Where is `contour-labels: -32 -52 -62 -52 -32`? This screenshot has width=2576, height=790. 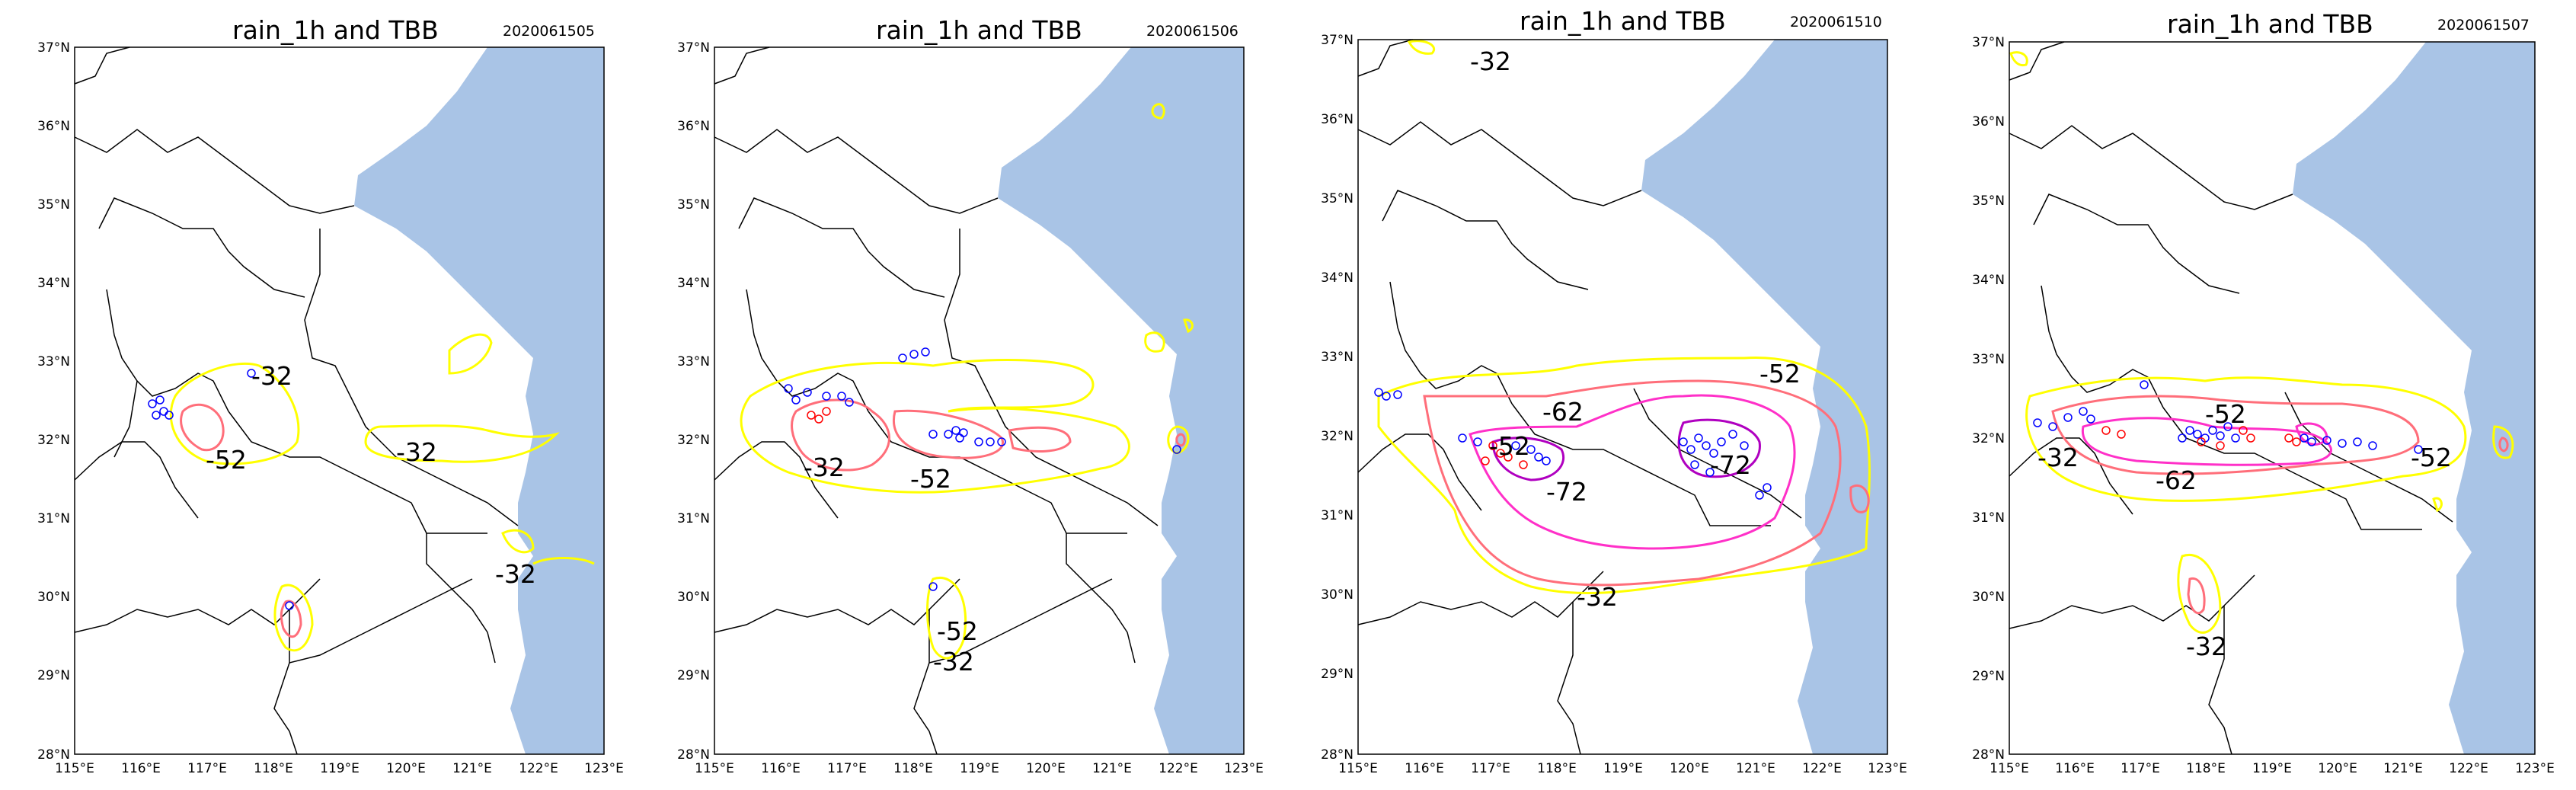
contour-labels: -32 -52 -62 -52 -32 is located at coordinates (2245, 530).